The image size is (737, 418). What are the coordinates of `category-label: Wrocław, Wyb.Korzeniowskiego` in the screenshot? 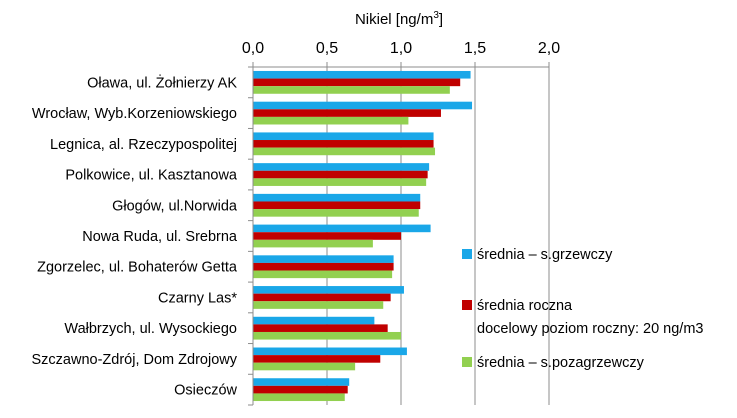 It's located at (134, 114).